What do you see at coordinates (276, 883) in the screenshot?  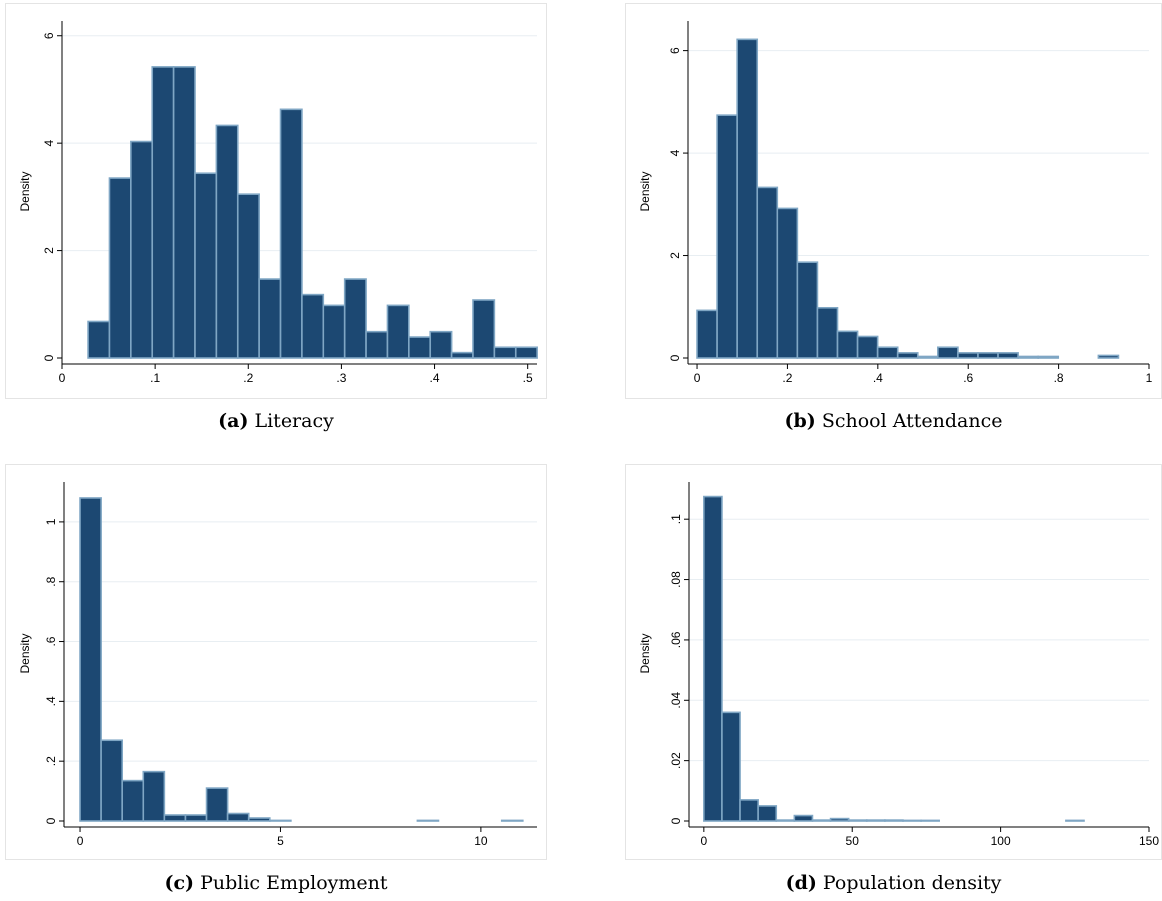 I see `caption-public-employment: (c) Public Employment` at bounding box center [276, 883].